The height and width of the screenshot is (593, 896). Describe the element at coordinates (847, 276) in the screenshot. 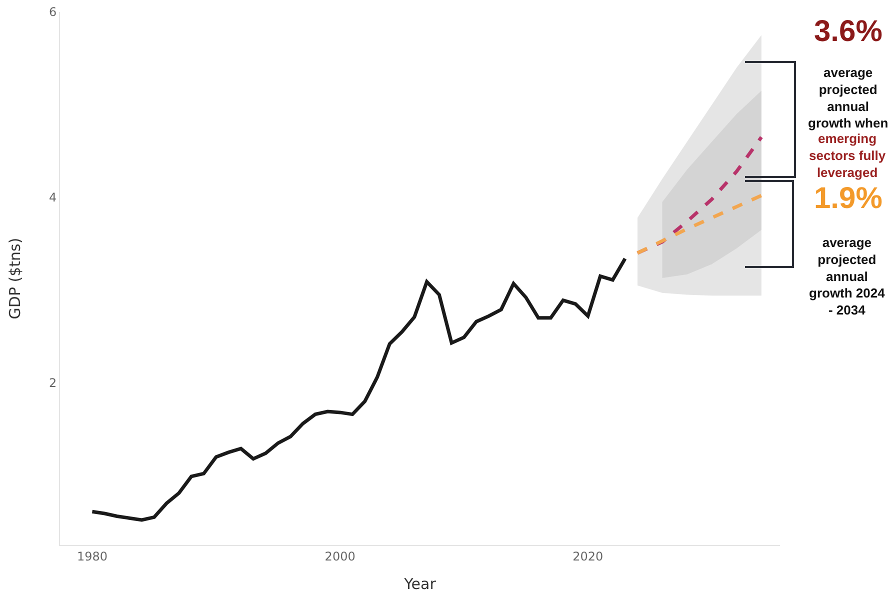

I see `text: average projected annual growth 2024 - 2034` at that location.